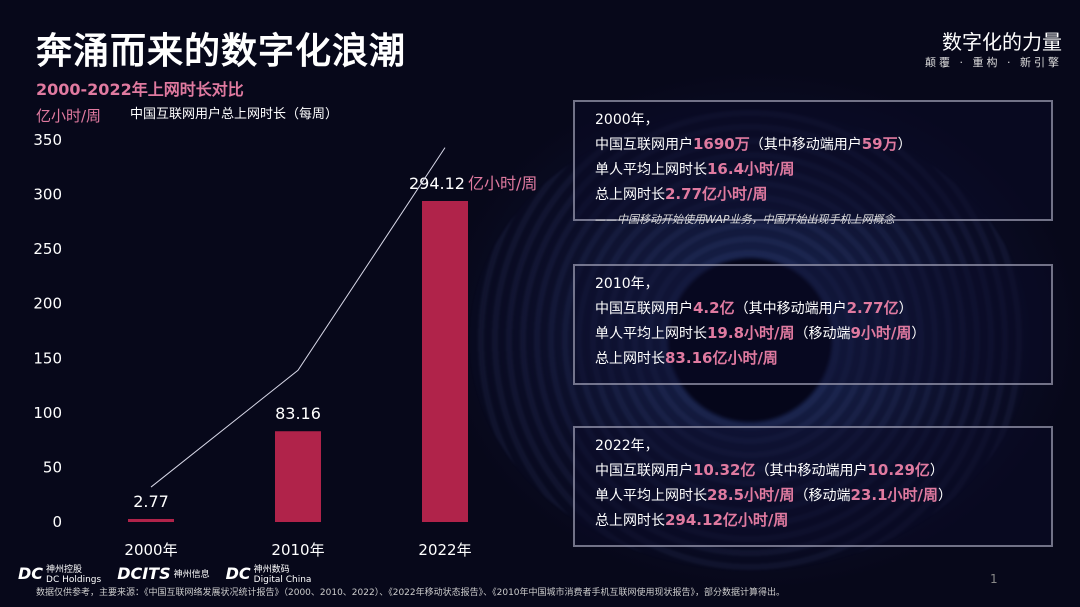 This screenshot has width=1080, height=607. I want to click on logo-name: 神州数码, so click(271, 570).